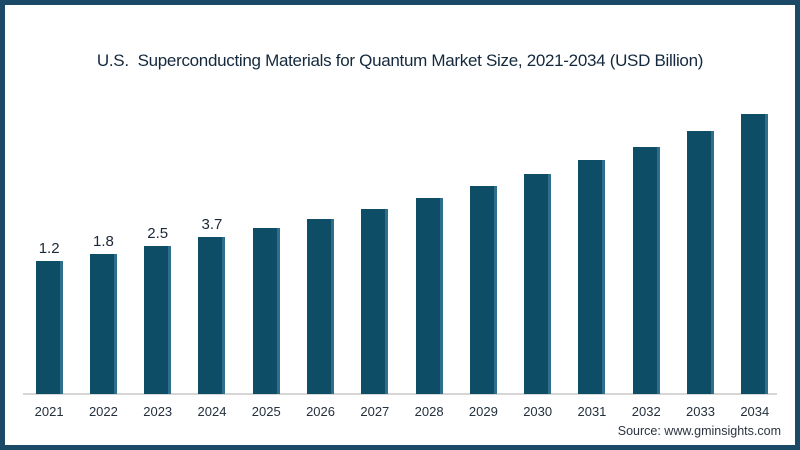 This screenshot has height=450, width=800. I want to click on bar-2023, so click(158, 320).